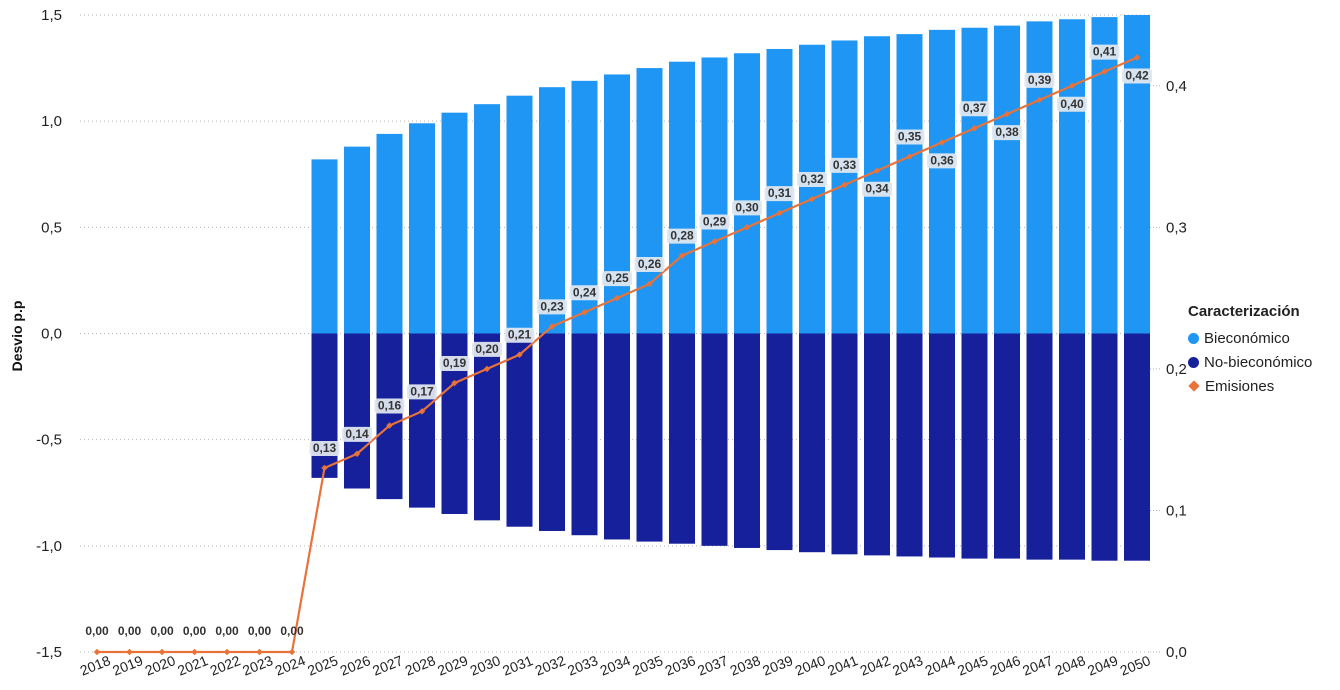 The width and height of the screenshot is (1340, 690). What do you see at coordinates (550, 665) in the screenshot?
I see `x-tick-label: 2032` at bounding box center [550, 665].